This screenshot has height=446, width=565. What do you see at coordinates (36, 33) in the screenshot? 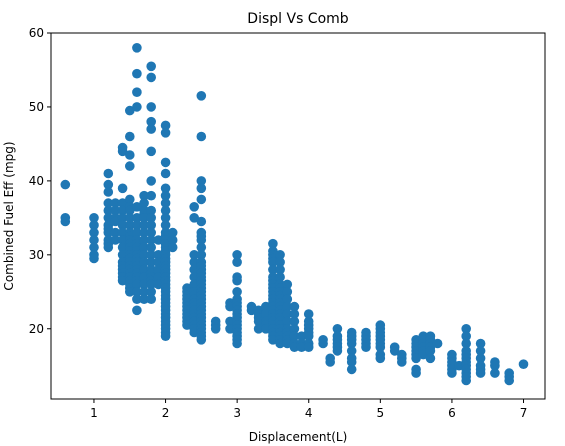
I see `y-tick-label: 60` at bounding box center [36, 33].